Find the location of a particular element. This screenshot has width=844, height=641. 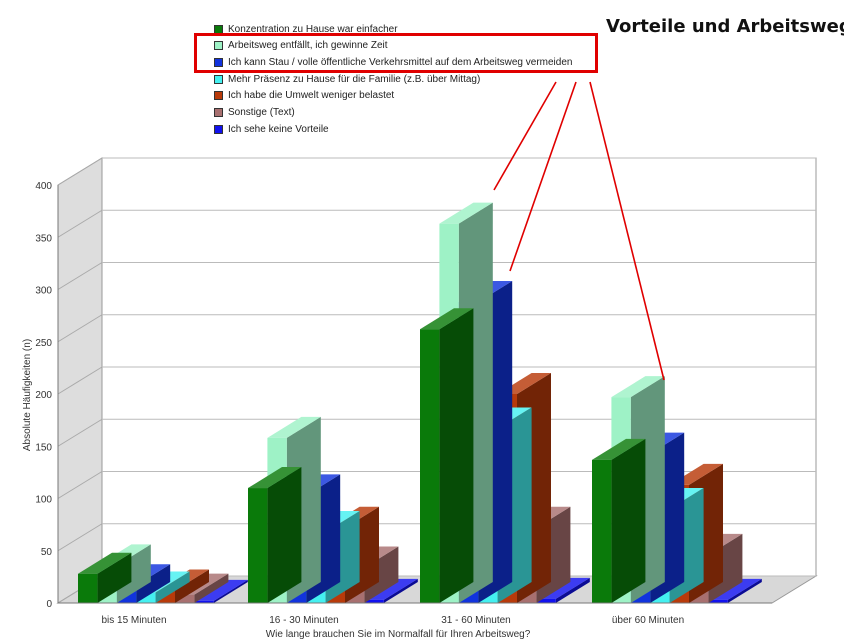

y-tick-label: 0 is located at coordinates (49, 604).